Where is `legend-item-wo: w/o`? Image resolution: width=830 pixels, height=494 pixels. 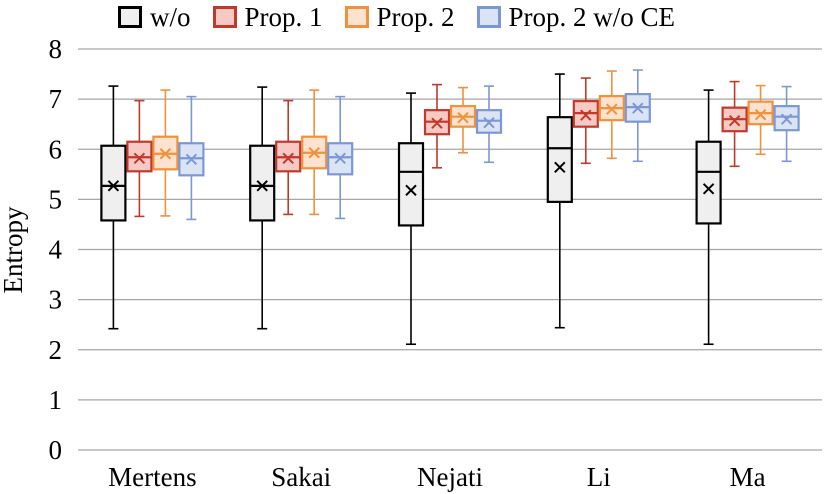
legend-item-wo: w/o is located at coordinates (154, 17).